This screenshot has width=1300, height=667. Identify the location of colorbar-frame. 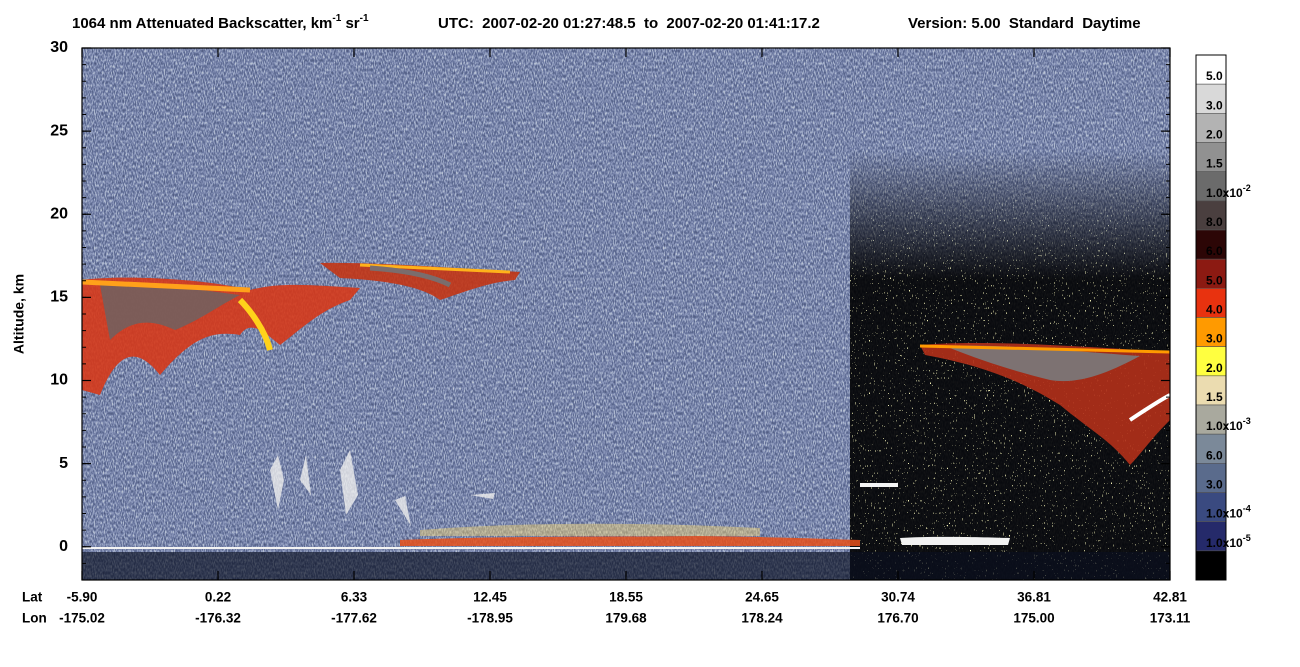
(1211, 317).